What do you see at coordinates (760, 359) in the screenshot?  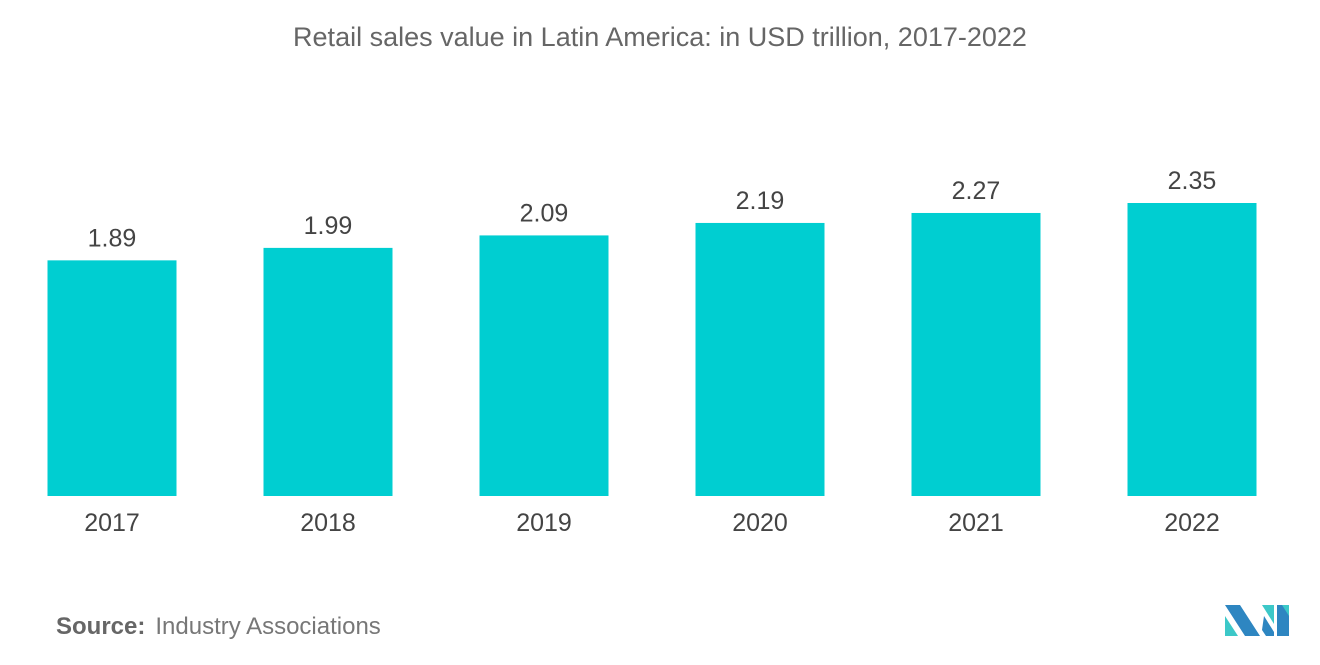 I see `bar-2020` at bounding box center [760, 359].